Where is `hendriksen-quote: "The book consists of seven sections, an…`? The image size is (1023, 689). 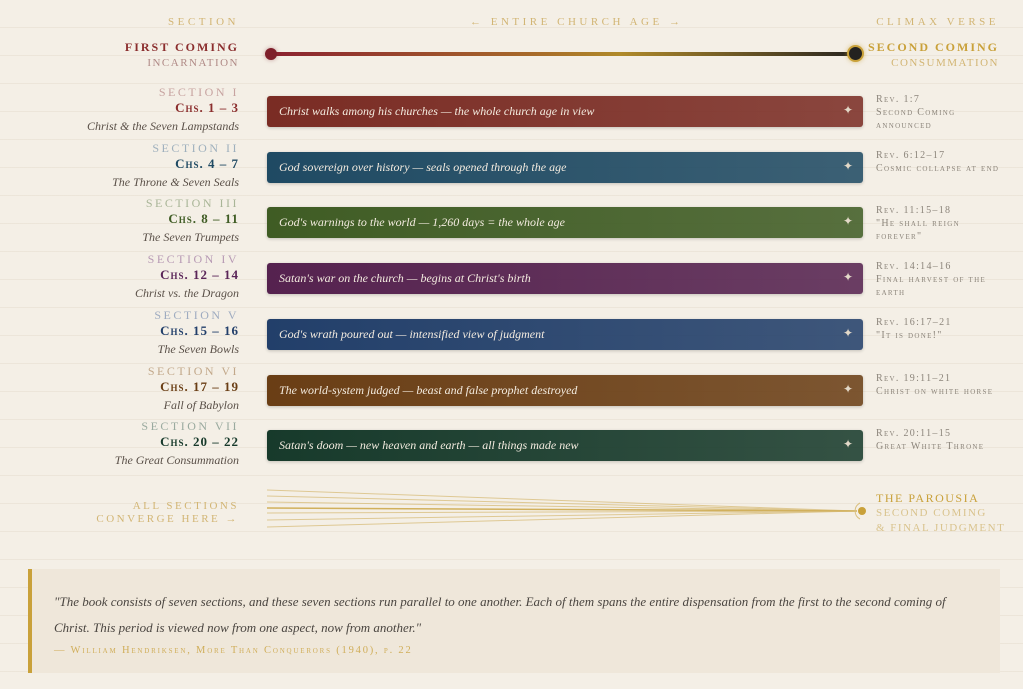 hendriksen-quote: "The book consists of seven sections, an… is located at coordinates (514, 621).